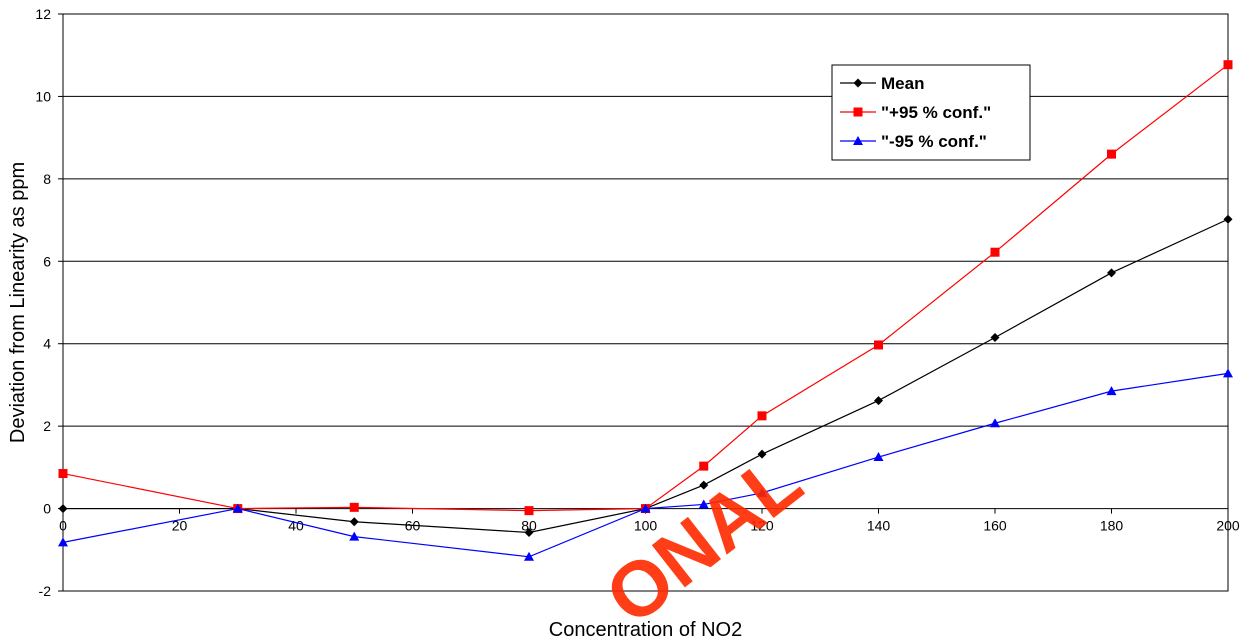 This screenshot has height=643, width=1258. I want to click on x-tick-label: 120, so click(762, 526).